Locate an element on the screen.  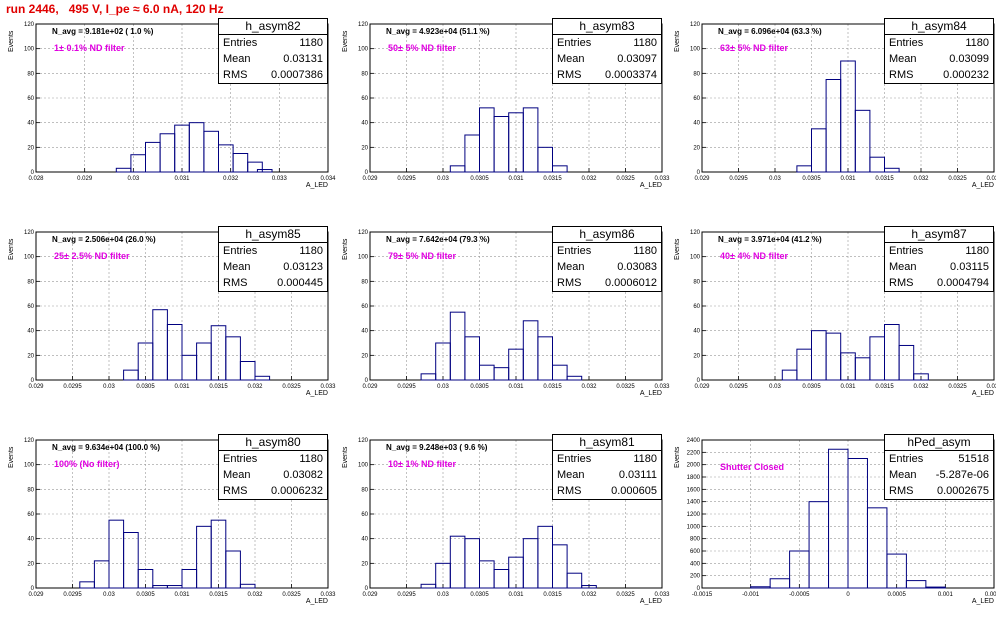
x-tick-label: 0.029 is located at coordinates (370, 387).